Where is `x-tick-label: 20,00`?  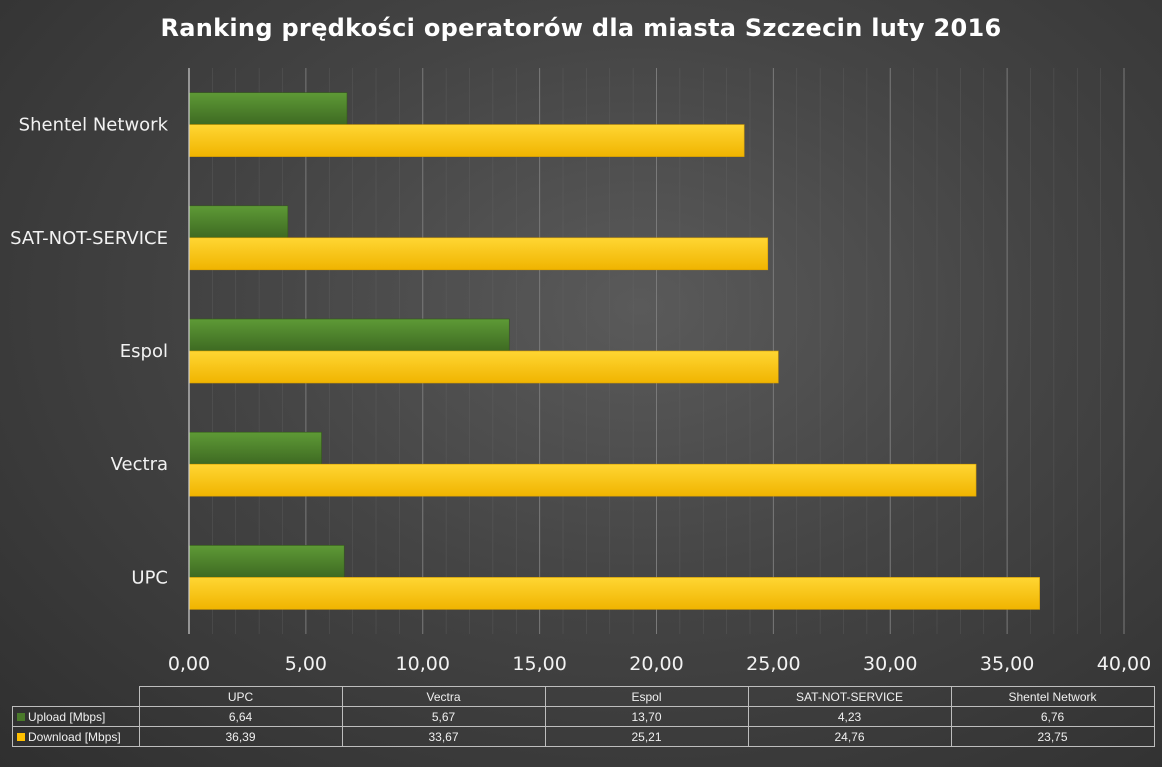
x-tick-label: 20,00 is located at coordinates (656, 664).